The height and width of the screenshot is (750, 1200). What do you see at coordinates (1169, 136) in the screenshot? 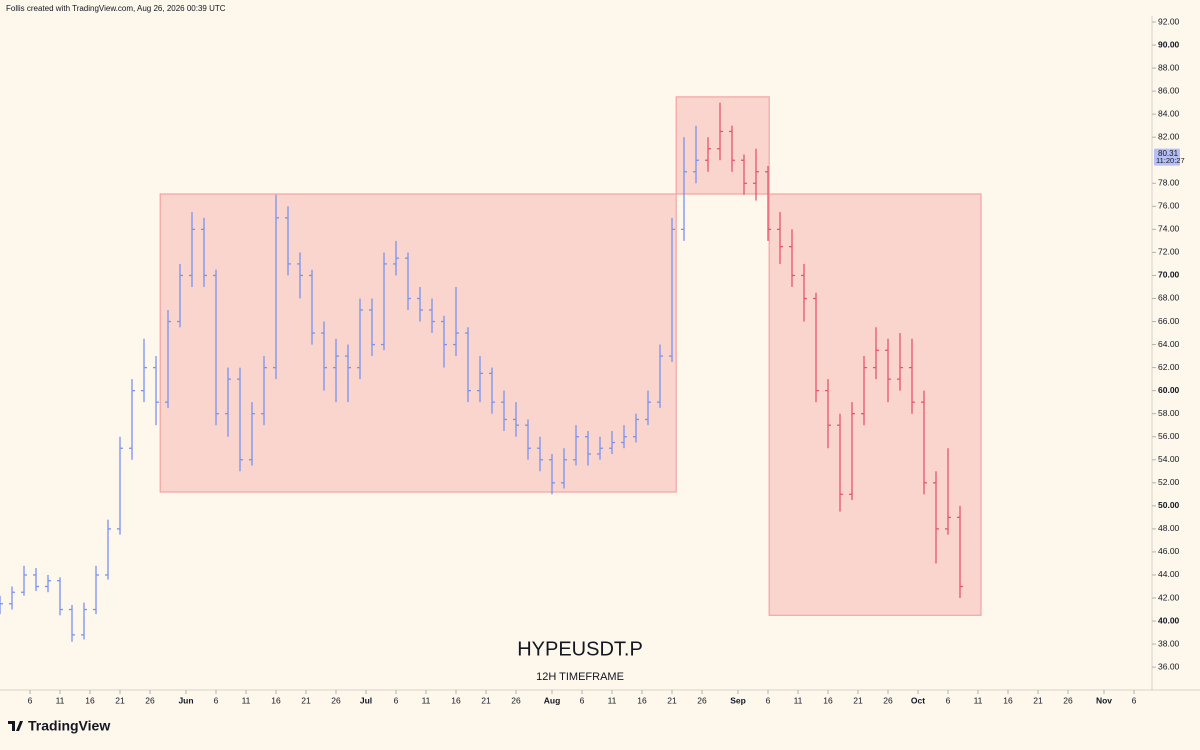
I see `y-tick-label: 82.00` at bounding box center [1169, 136].